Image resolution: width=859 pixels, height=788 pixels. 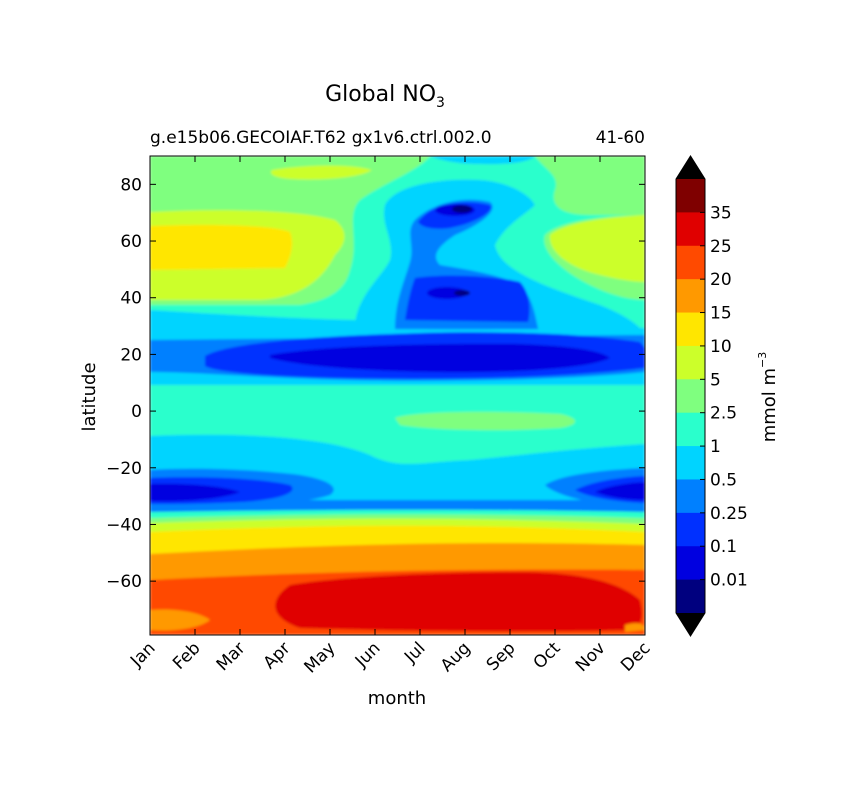 What do you see at coordinates (124, 582) in the screenshot?
I see `y-tick-label: −60` at bounding box center [124, 582].